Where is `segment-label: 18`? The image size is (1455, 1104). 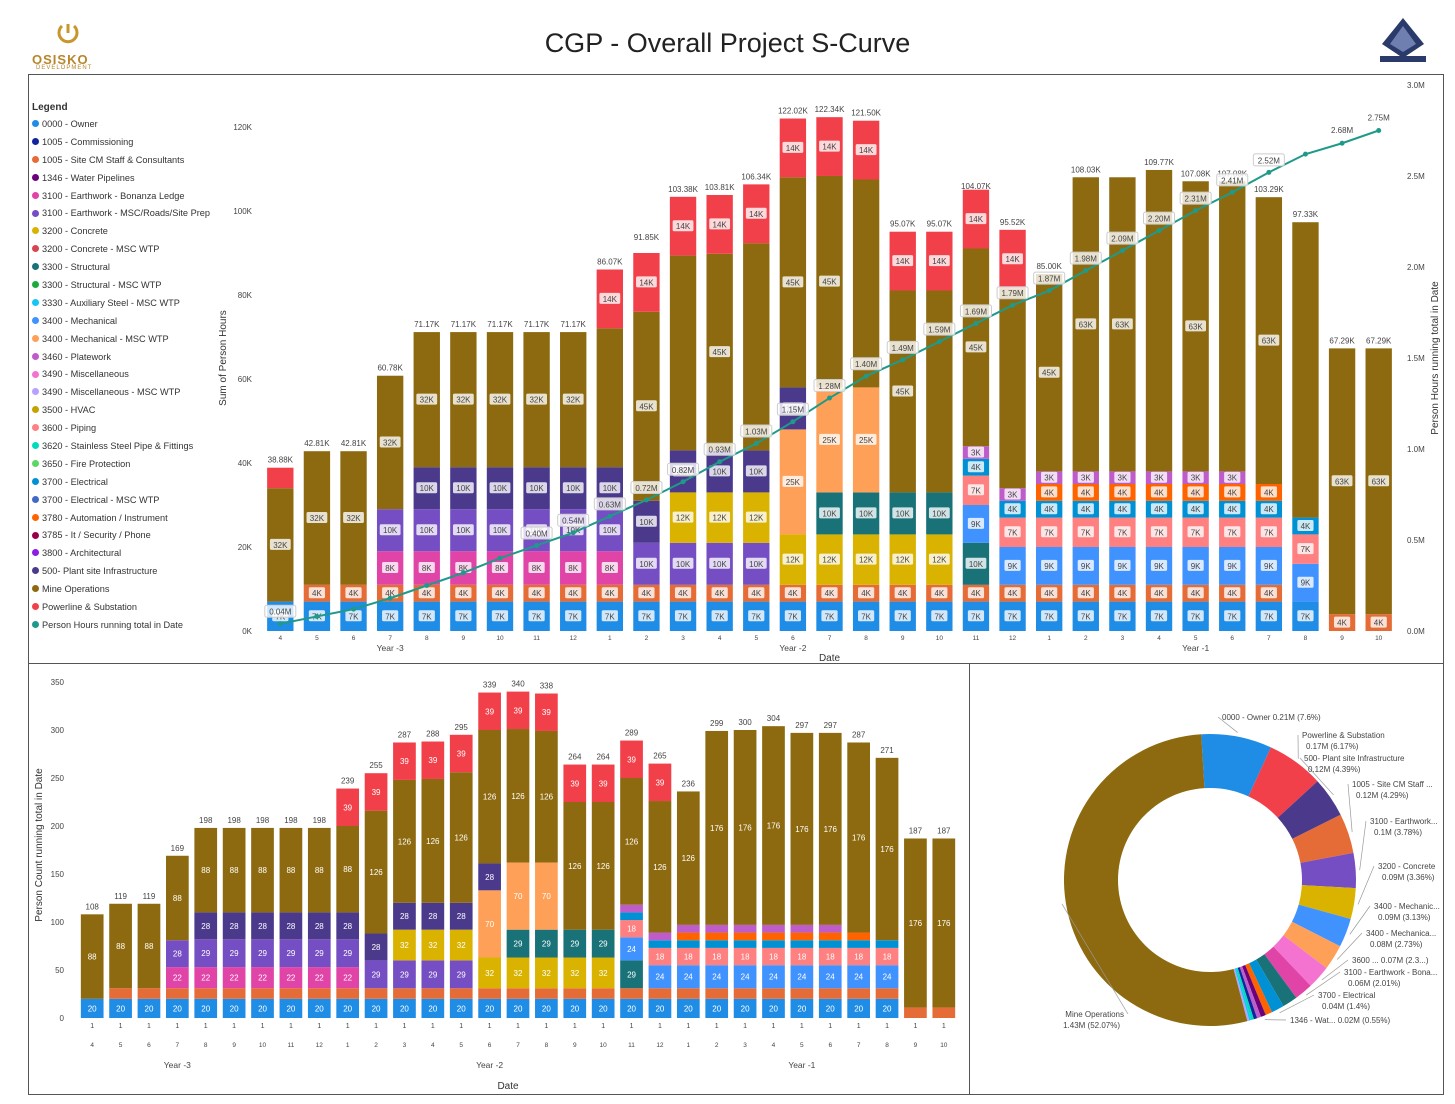 segment-label: 18 is located at coordinates (745, 957).